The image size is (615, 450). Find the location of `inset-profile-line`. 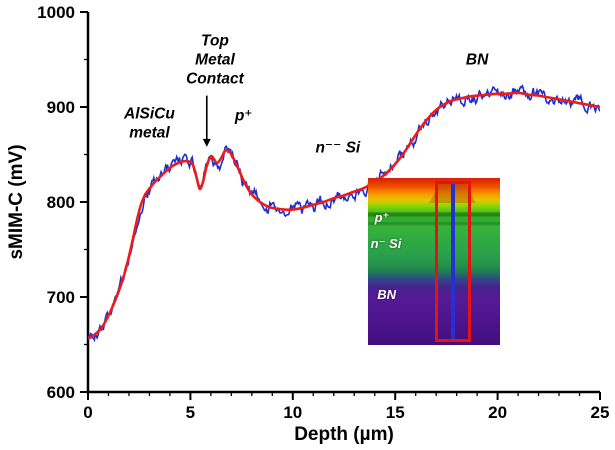

inset-profile-line is located at coordinates (453, 261).